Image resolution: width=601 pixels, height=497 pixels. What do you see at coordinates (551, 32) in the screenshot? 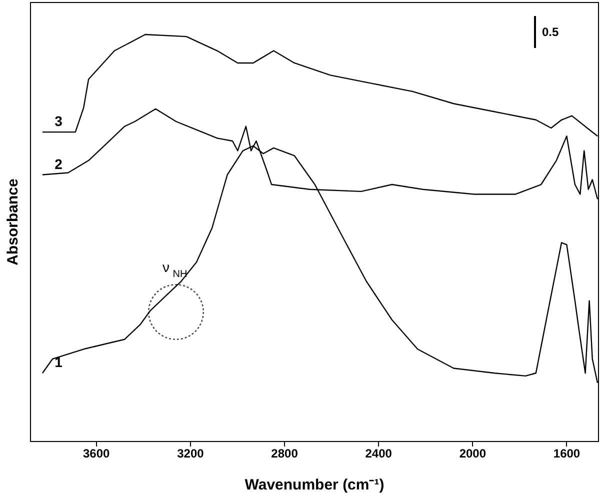
I see `annotation: 0.5` at bounding box center [551, 32].